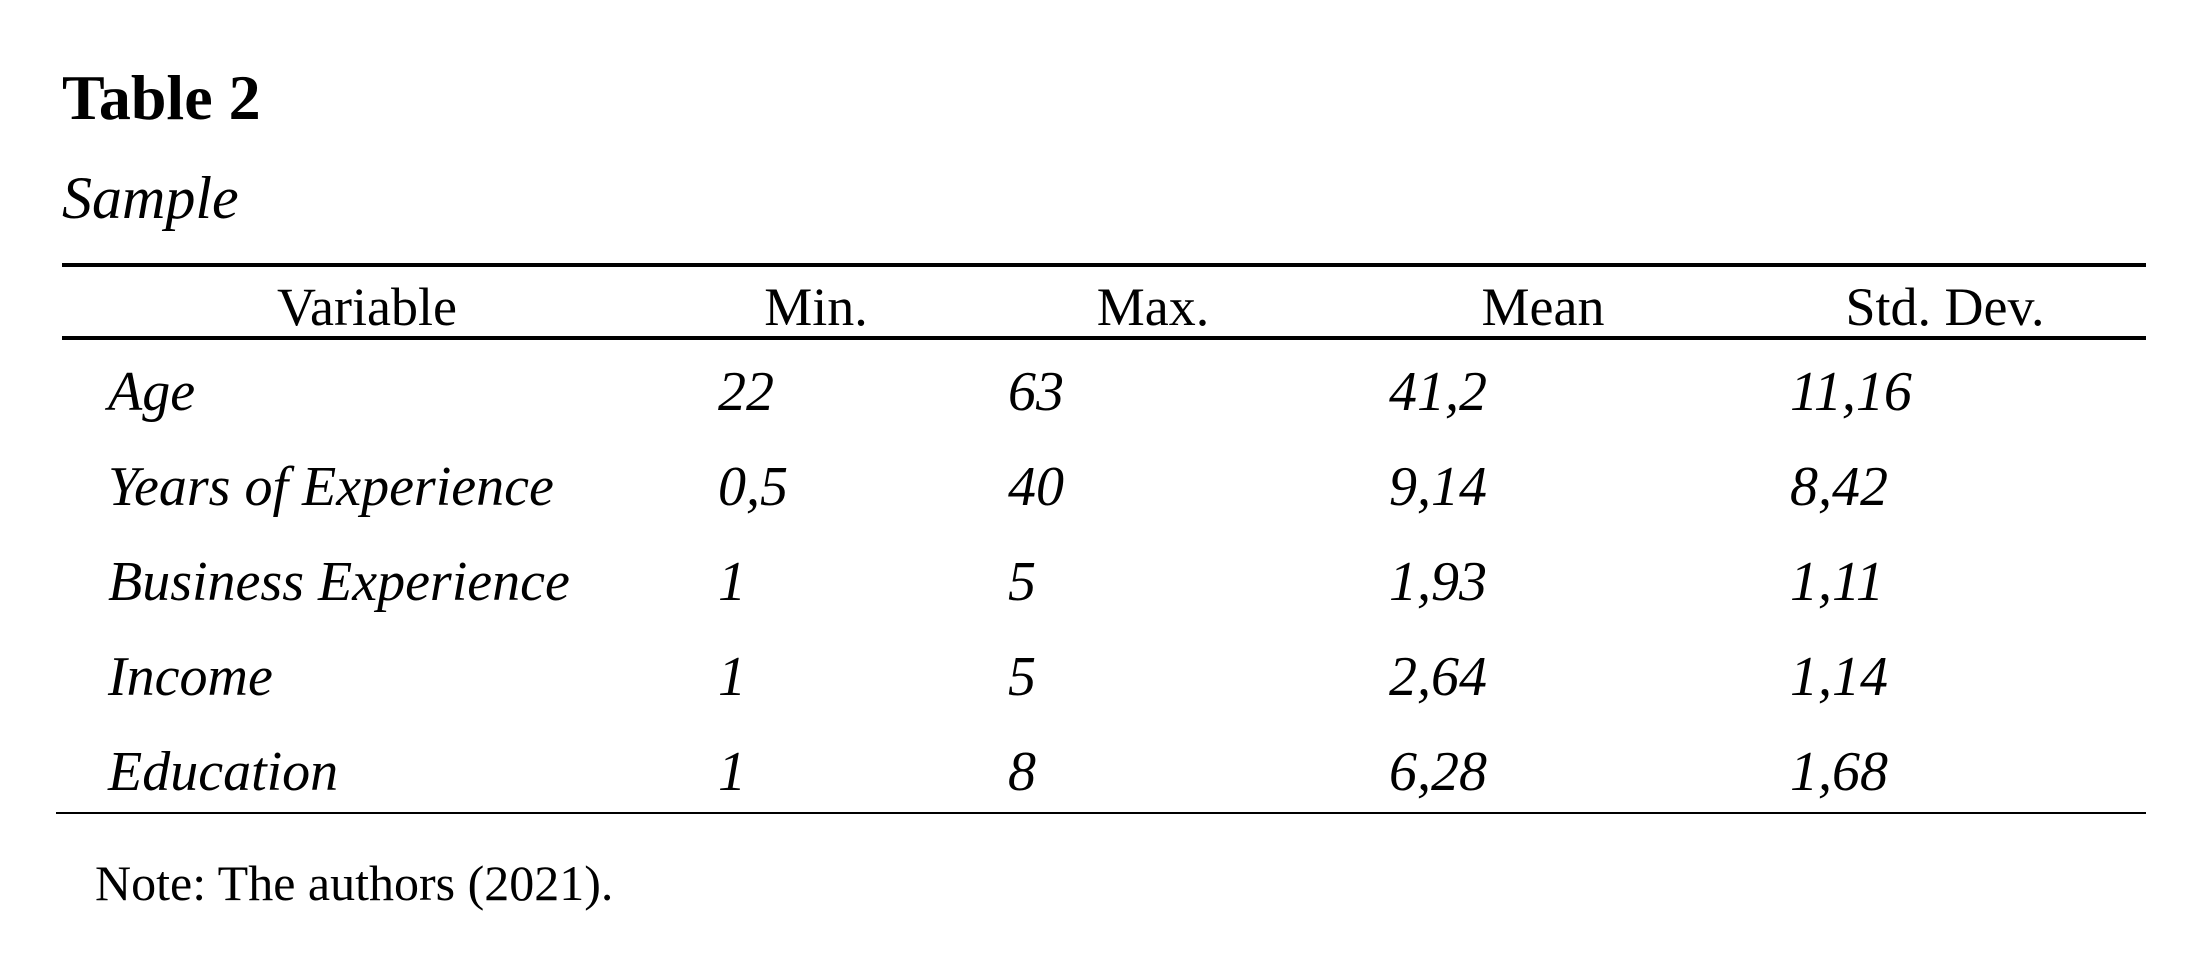  I want to click on cell-std-dev: 1,11, so click(1837, 582).